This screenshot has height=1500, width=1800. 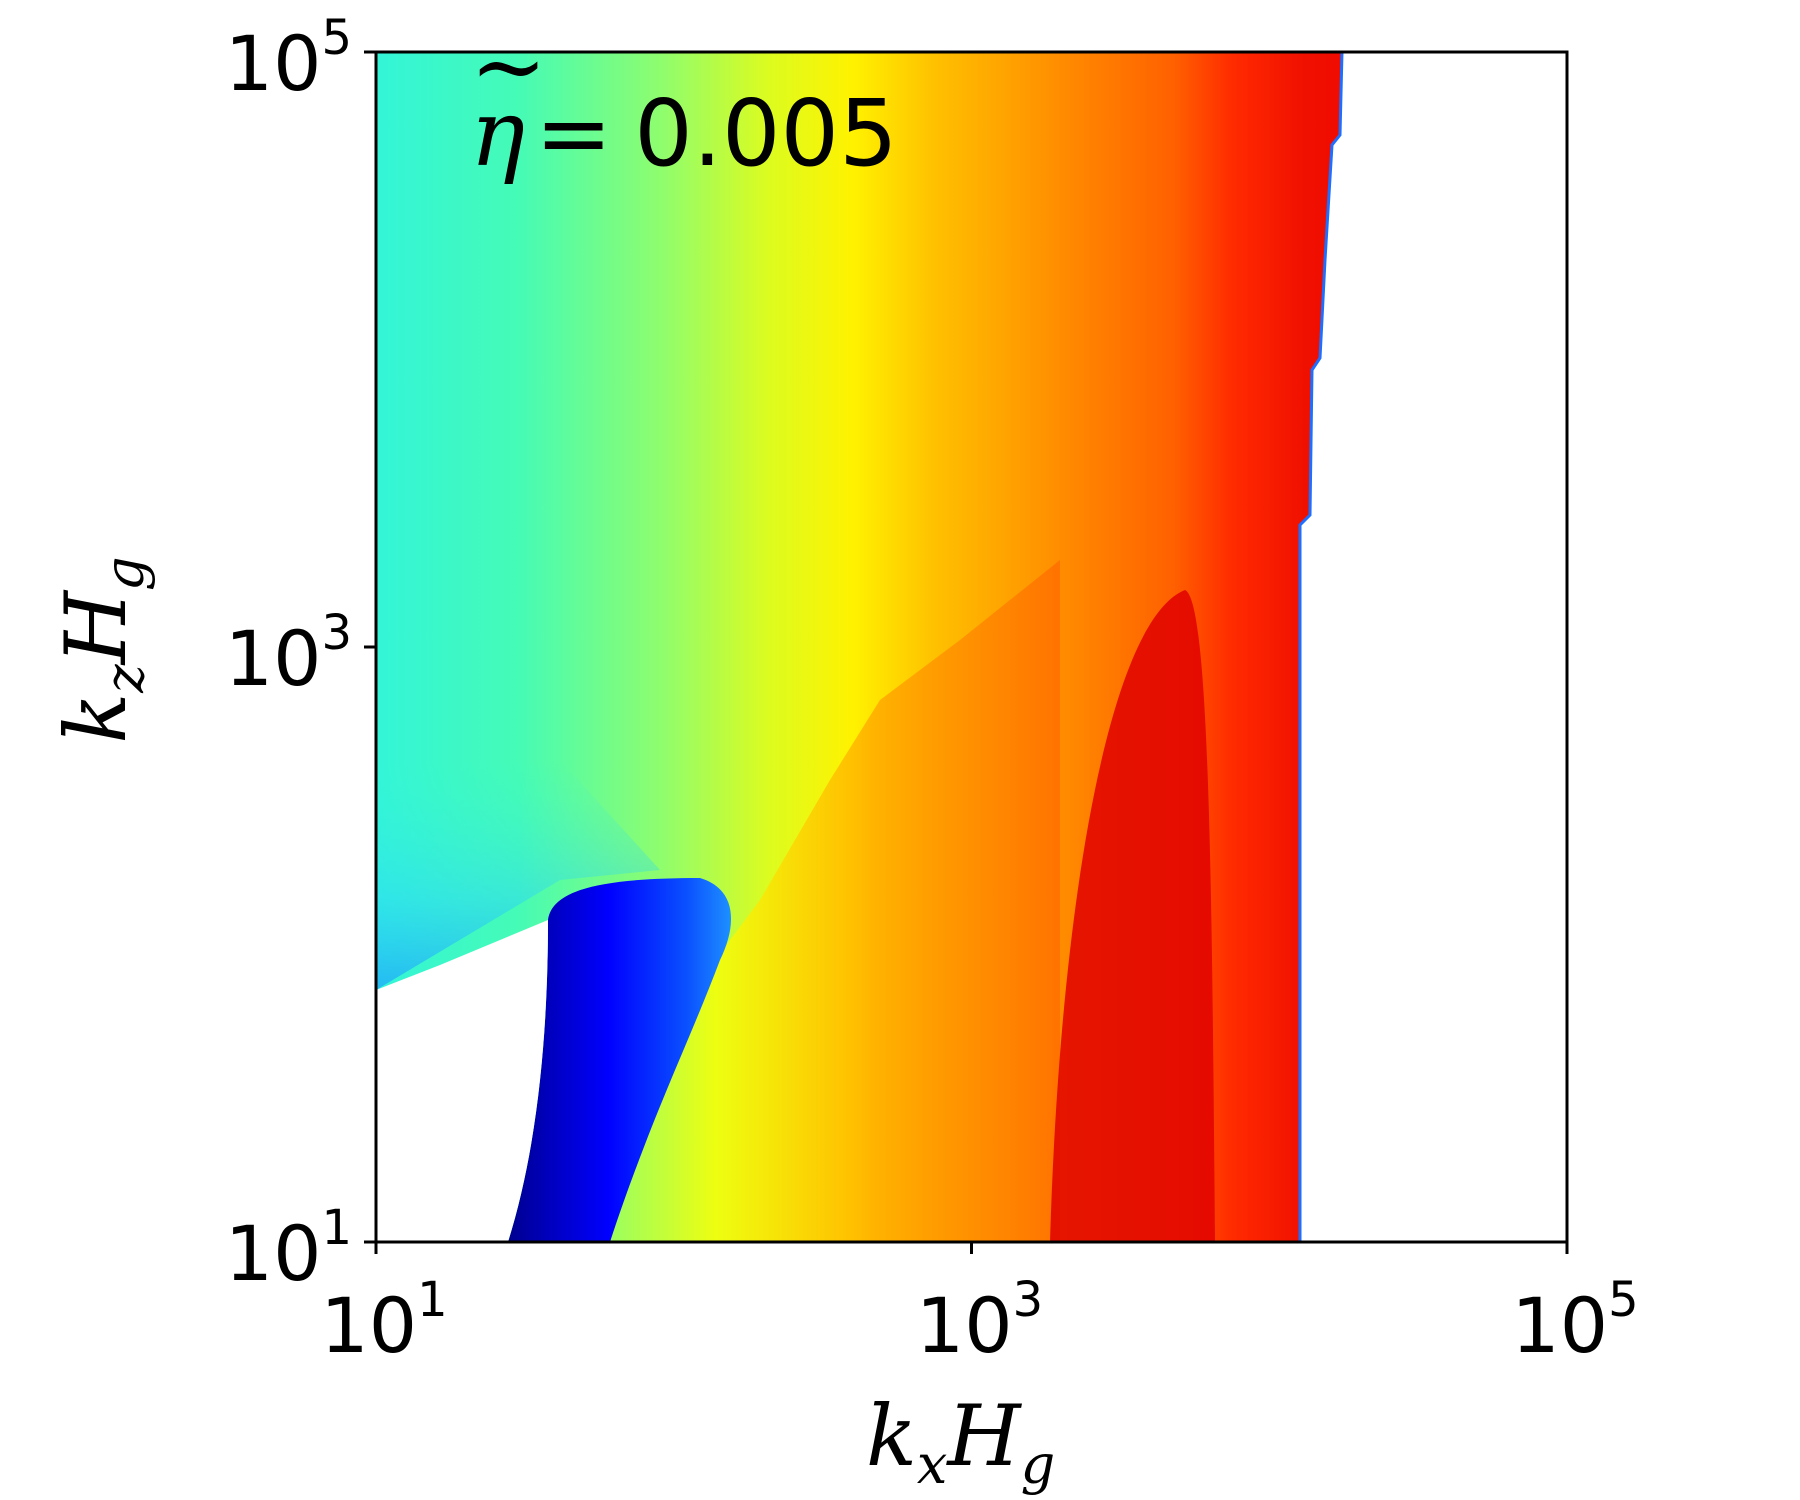 What do you see at coordinates (288, 1249) in the screenshot?
I see `y-tick-label: 10¹` at bounding box center [288, 1249].